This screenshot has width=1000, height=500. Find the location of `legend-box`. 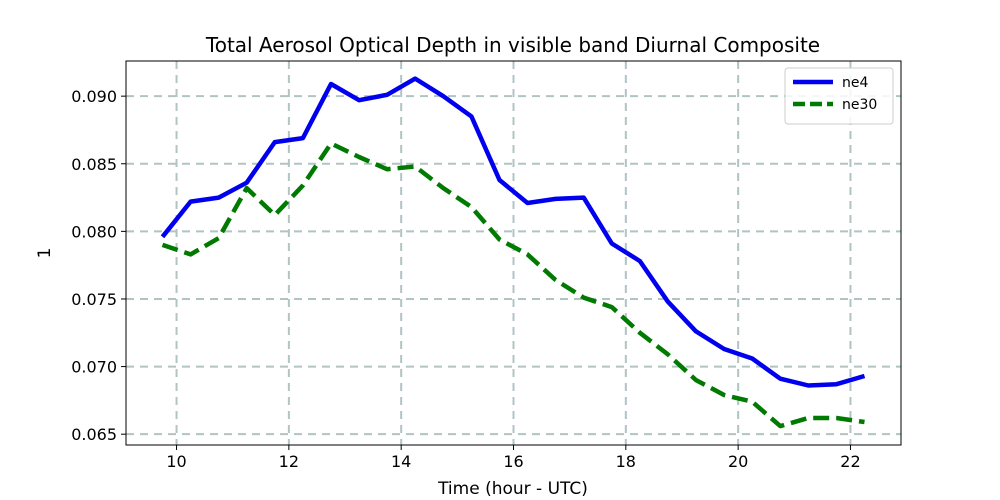

legend-box is located at coordinates (839, 96).